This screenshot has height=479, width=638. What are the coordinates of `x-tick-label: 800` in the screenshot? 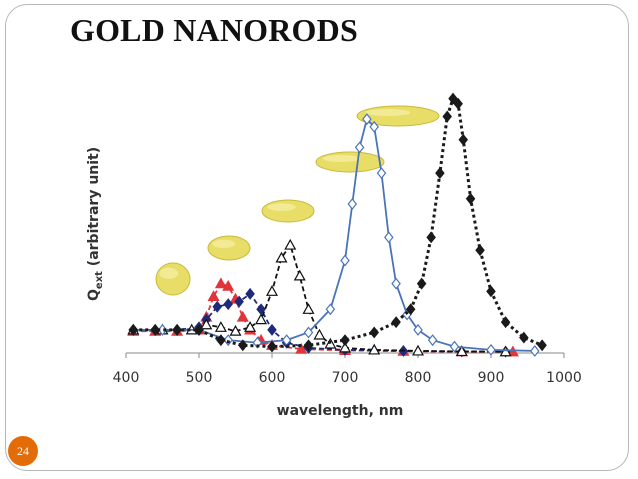 It's located at (418, 378).